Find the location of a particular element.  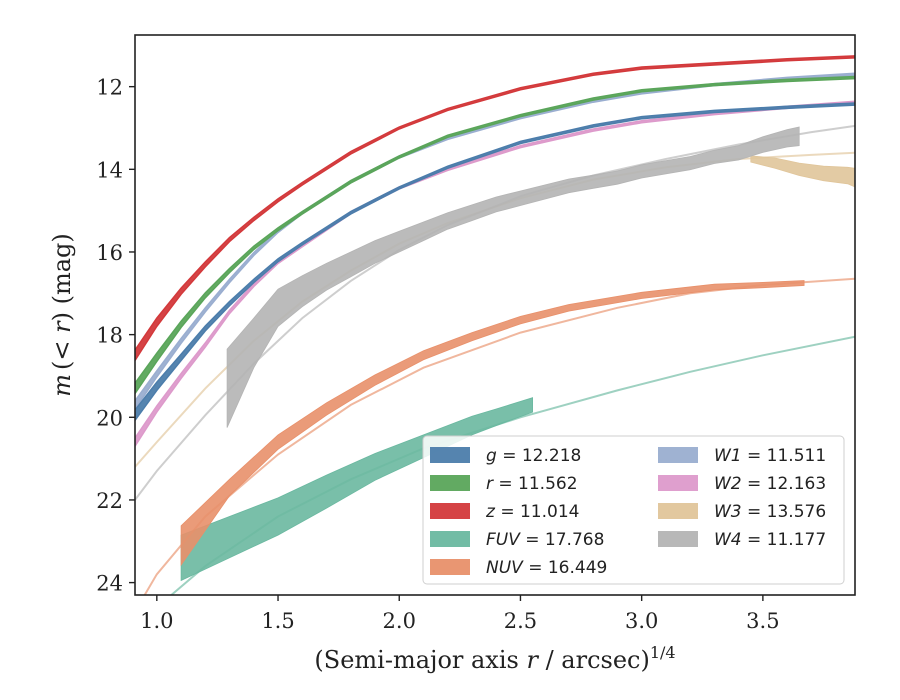

legend-entry-z: z = 11.014 is located at coordinates (504, 512).